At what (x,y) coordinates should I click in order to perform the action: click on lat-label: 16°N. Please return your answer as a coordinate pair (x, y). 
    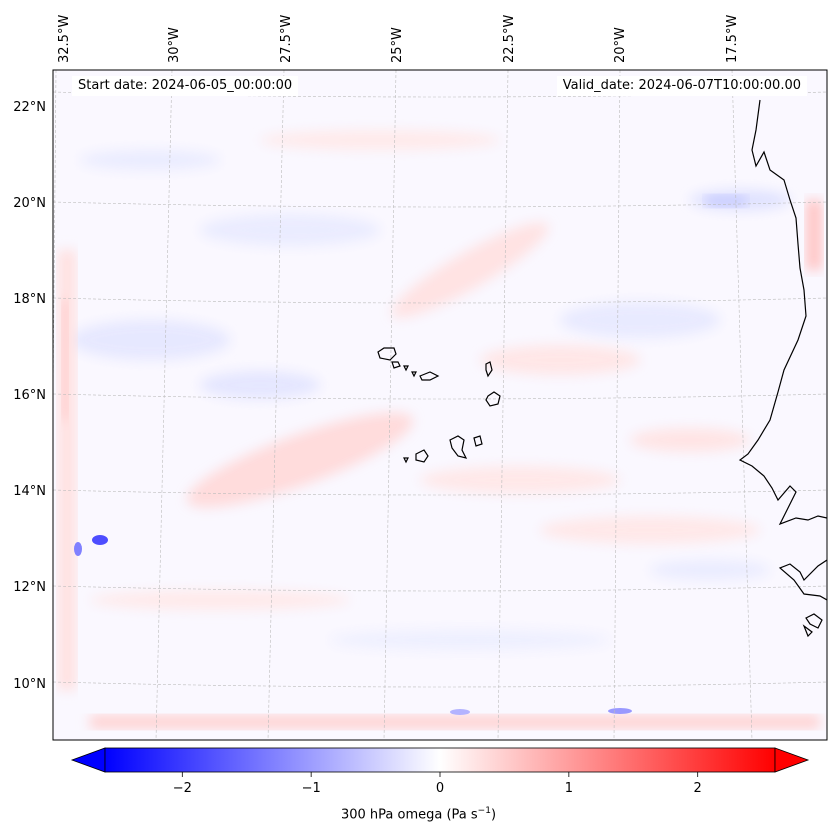
    Looking at the image, I should click on (29, 395).